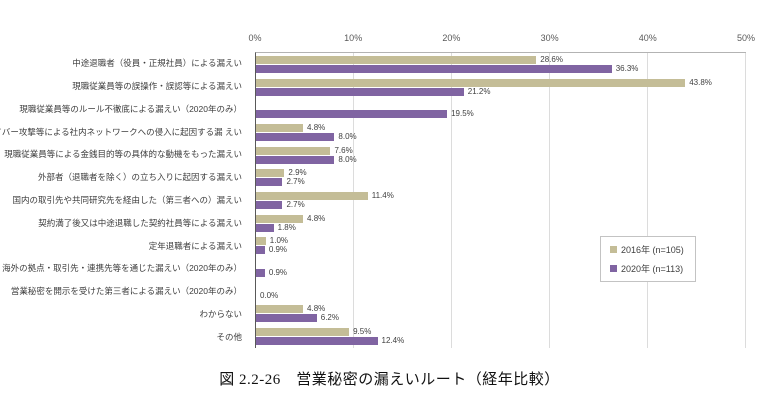  I want to click on legend-label-2020: 2020年 (n=113), so click(652, 269).